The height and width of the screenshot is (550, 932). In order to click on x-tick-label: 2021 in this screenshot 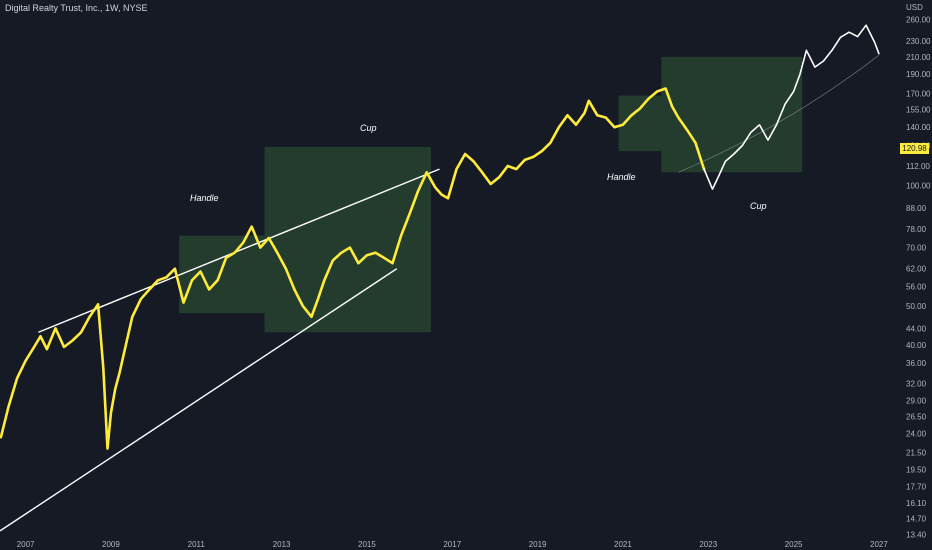, I will do `click(623, 544)`.